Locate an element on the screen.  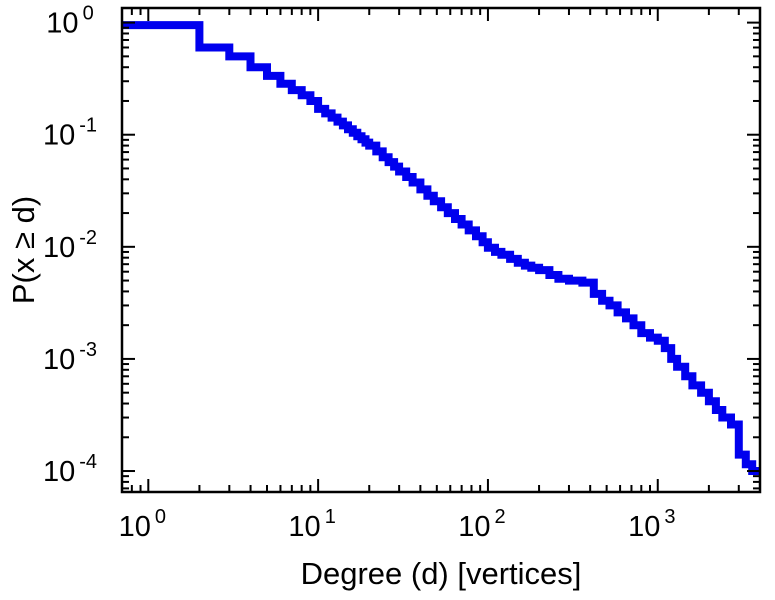
x-tick-label: 10 3 is located at coordinates (651, 524).